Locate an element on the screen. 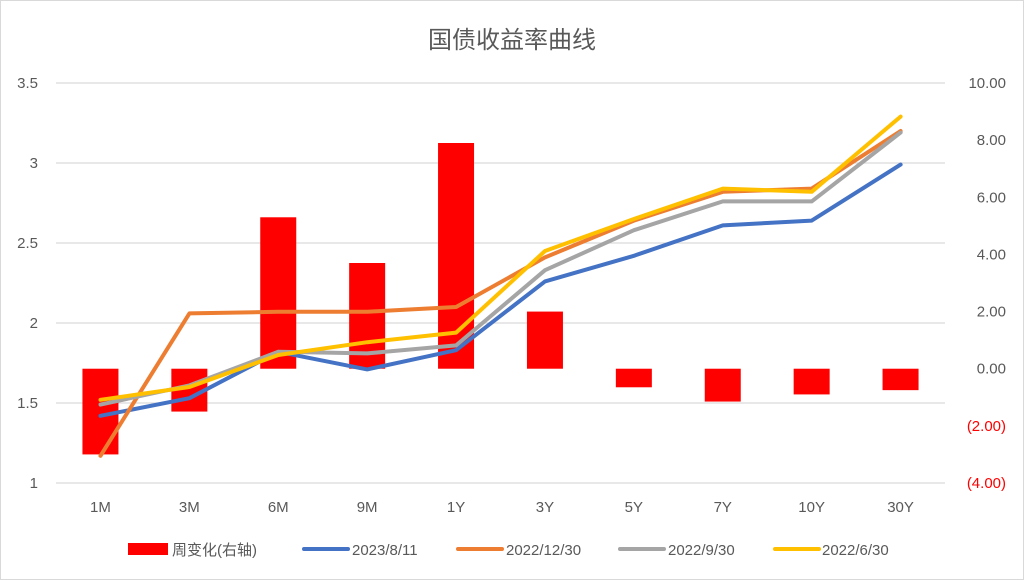  legend-swatch-bar is located at coordinates (148, 549).